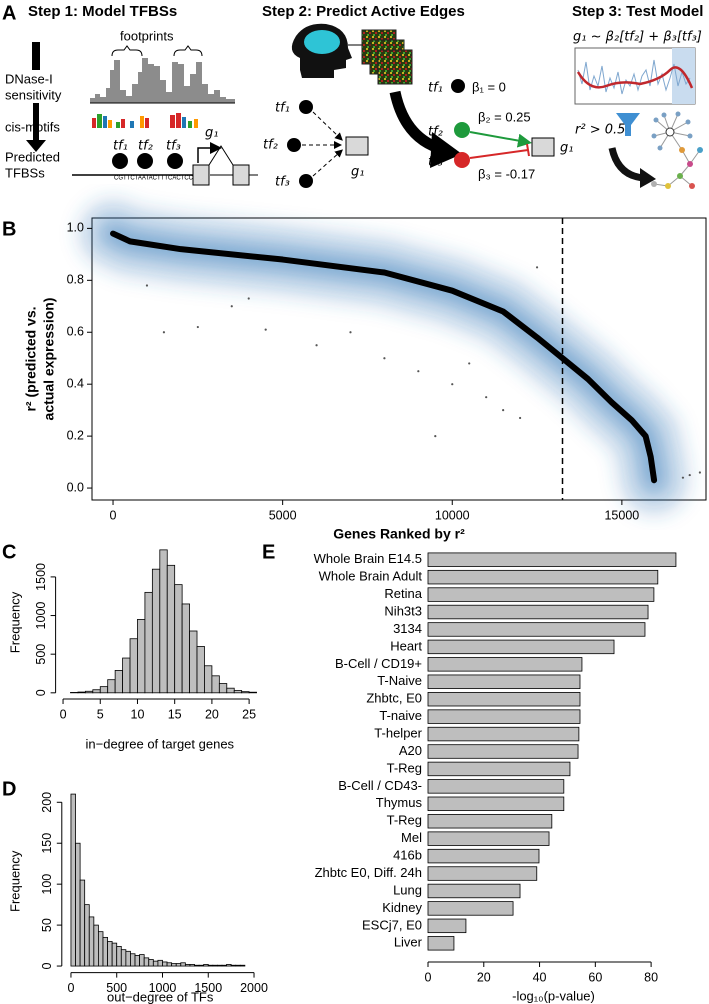  I want to click on label: Predicted, so click(32, 156).